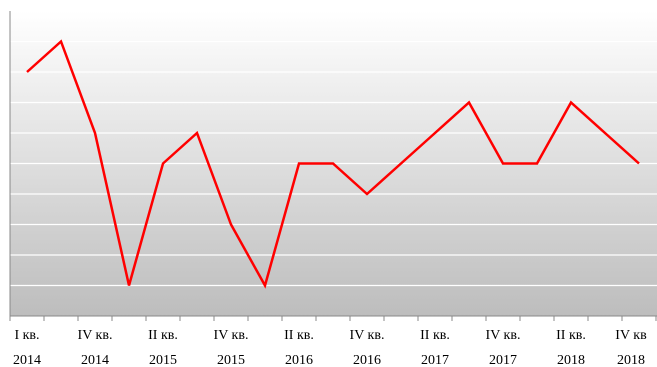 This screenshot has height=367, width=657. I want to click on x-tick-label: II кв. 2016, so click(299, 347).